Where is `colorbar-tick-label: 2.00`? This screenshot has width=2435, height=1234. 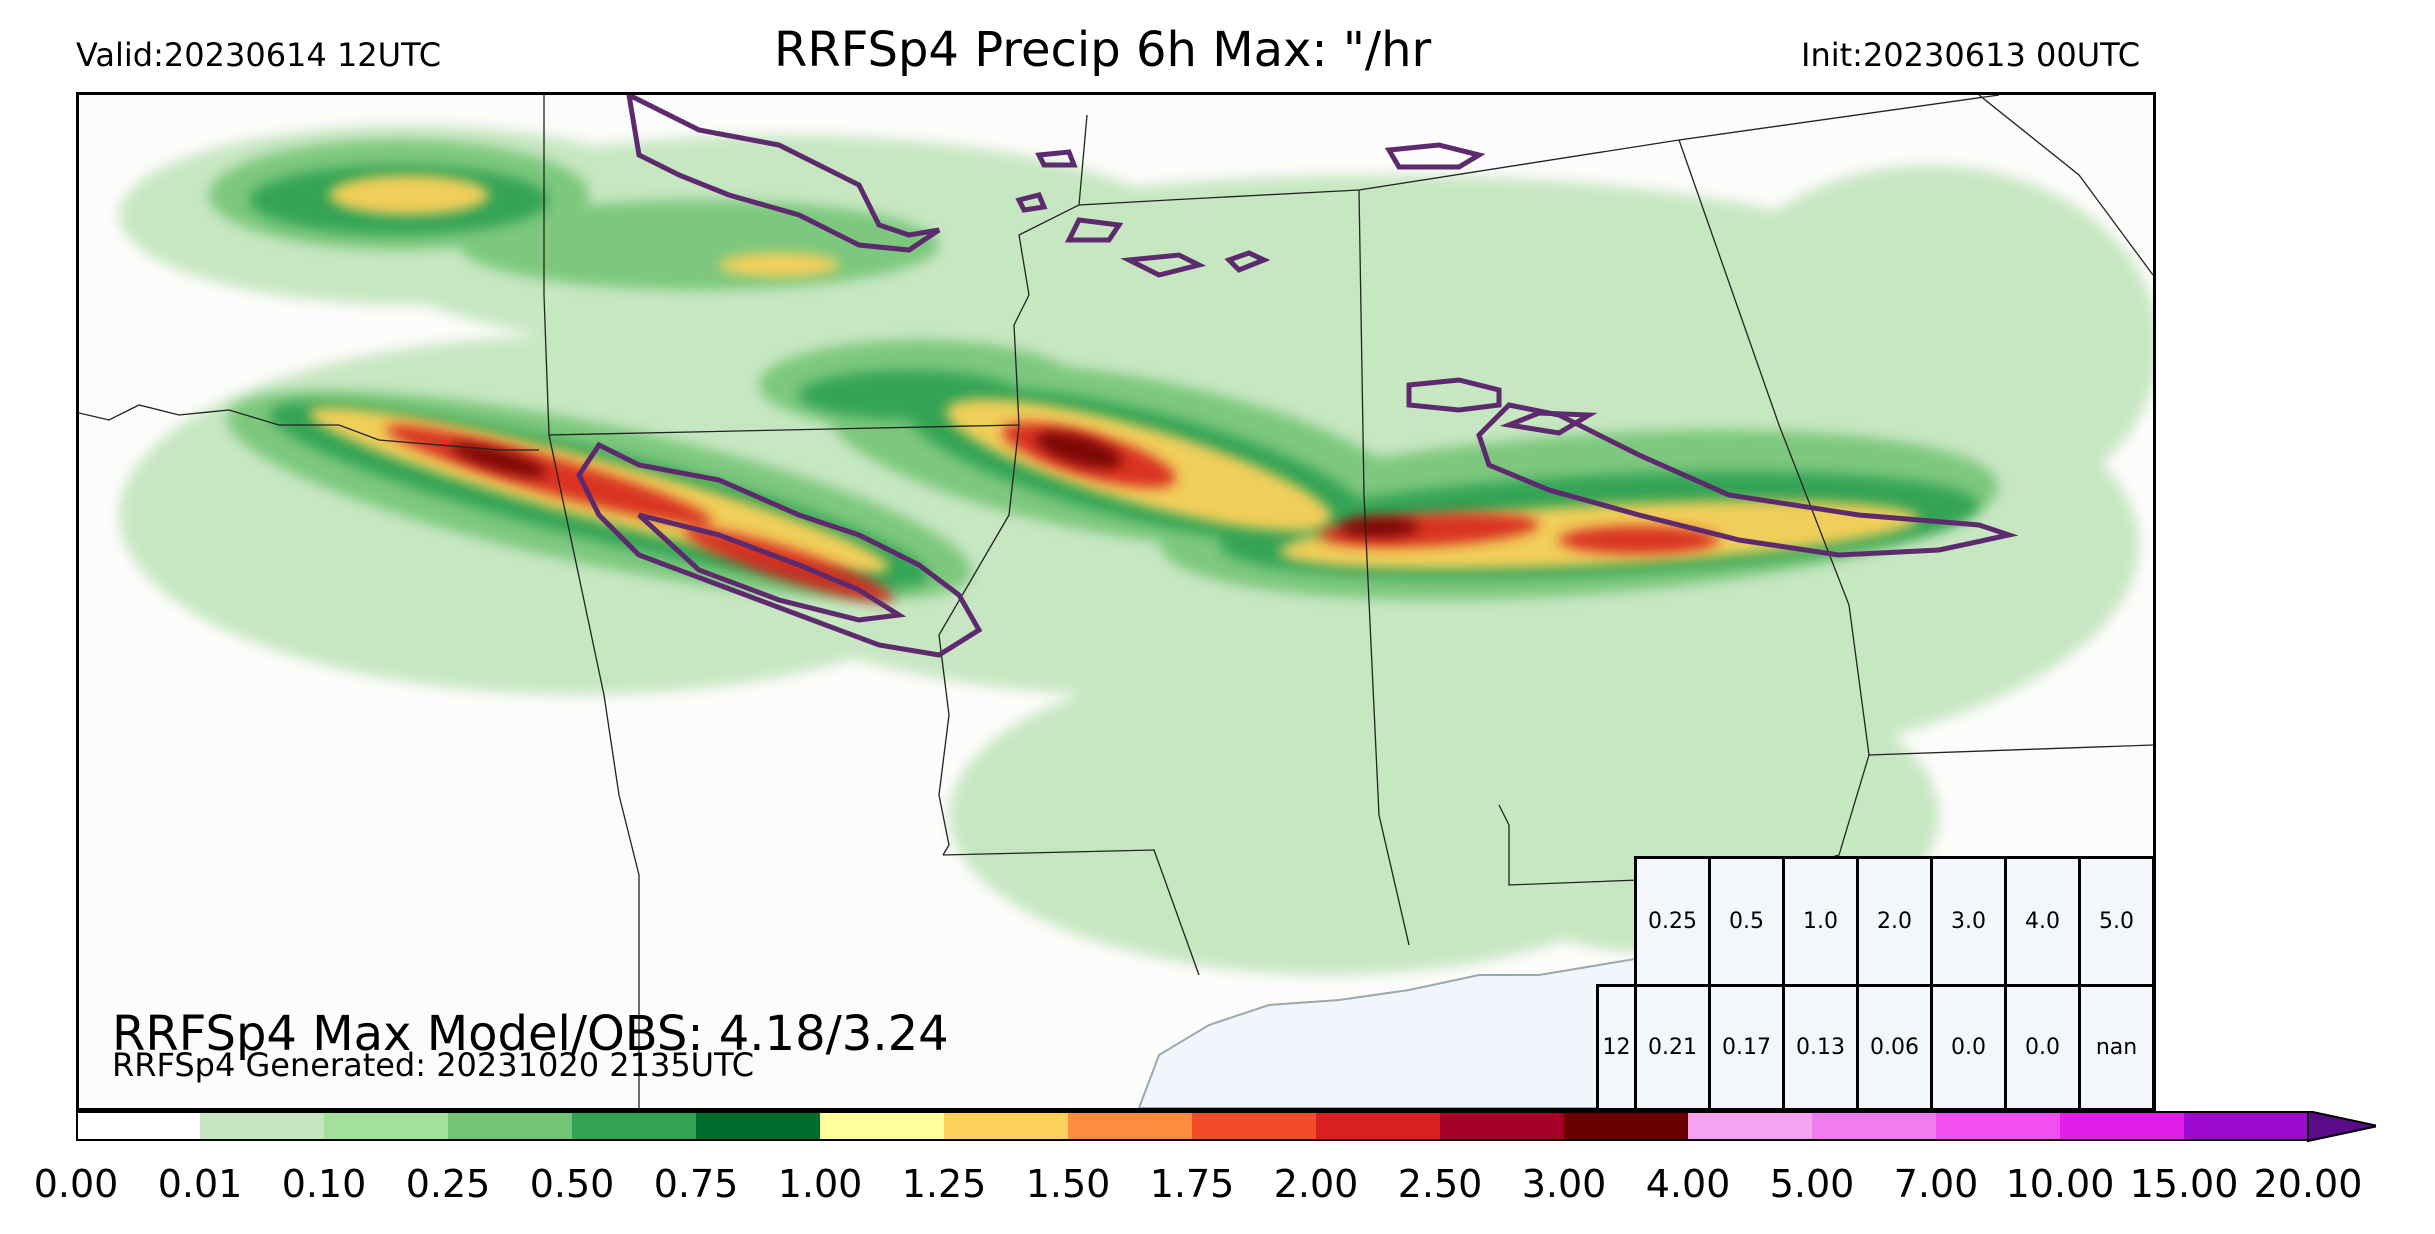 colorbar-tick-label: 2.00 is located at coordinates (1316, 1184).